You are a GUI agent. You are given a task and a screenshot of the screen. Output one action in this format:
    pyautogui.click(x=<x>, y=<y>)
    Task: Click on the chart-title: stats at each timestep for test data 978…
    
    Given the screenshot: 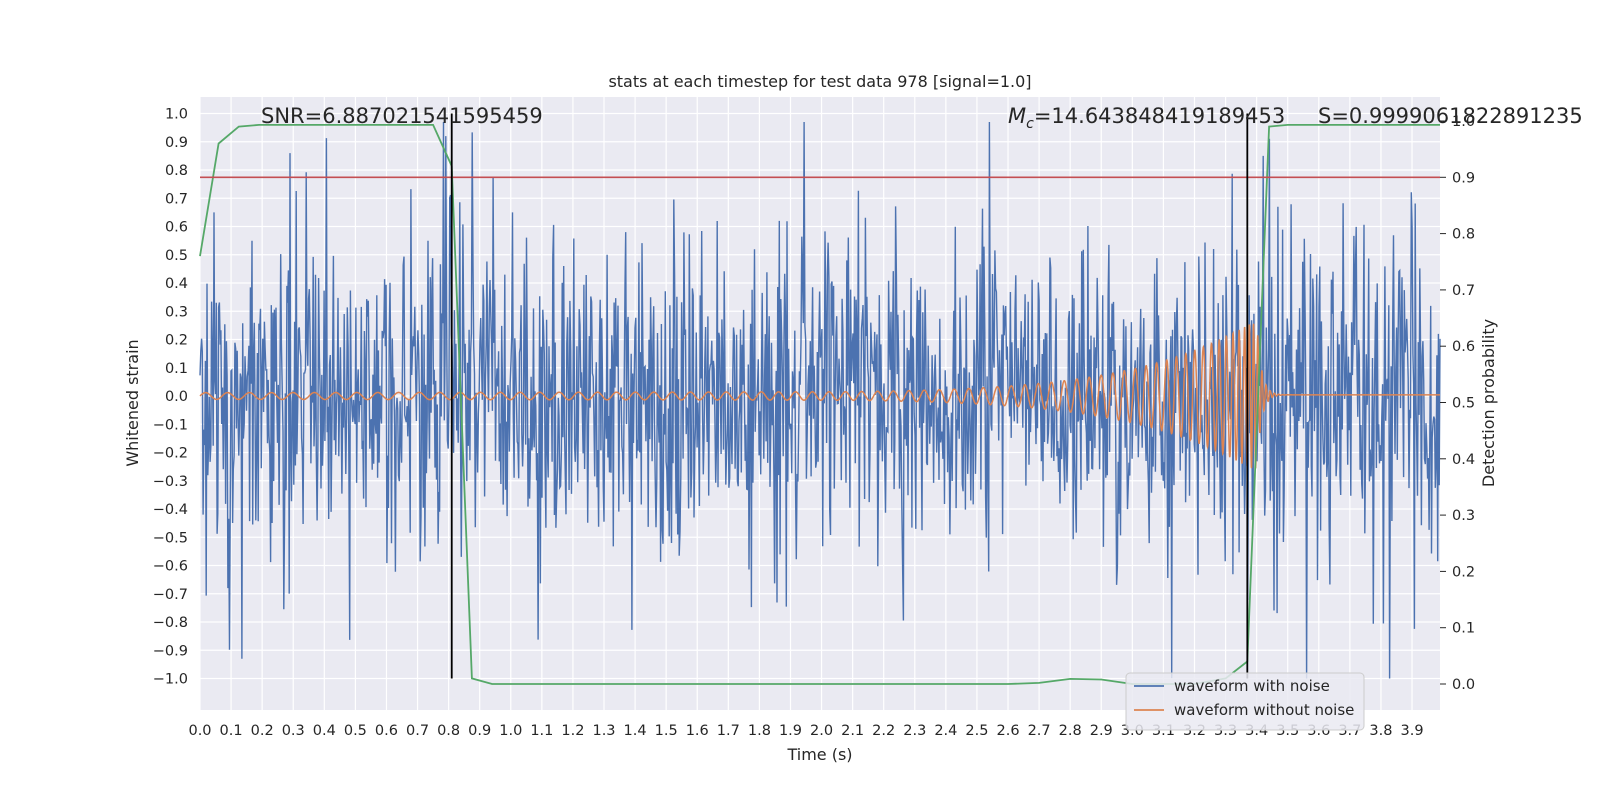 What is the action you would take?
    pyautogui.click(x=819, y=81)
    